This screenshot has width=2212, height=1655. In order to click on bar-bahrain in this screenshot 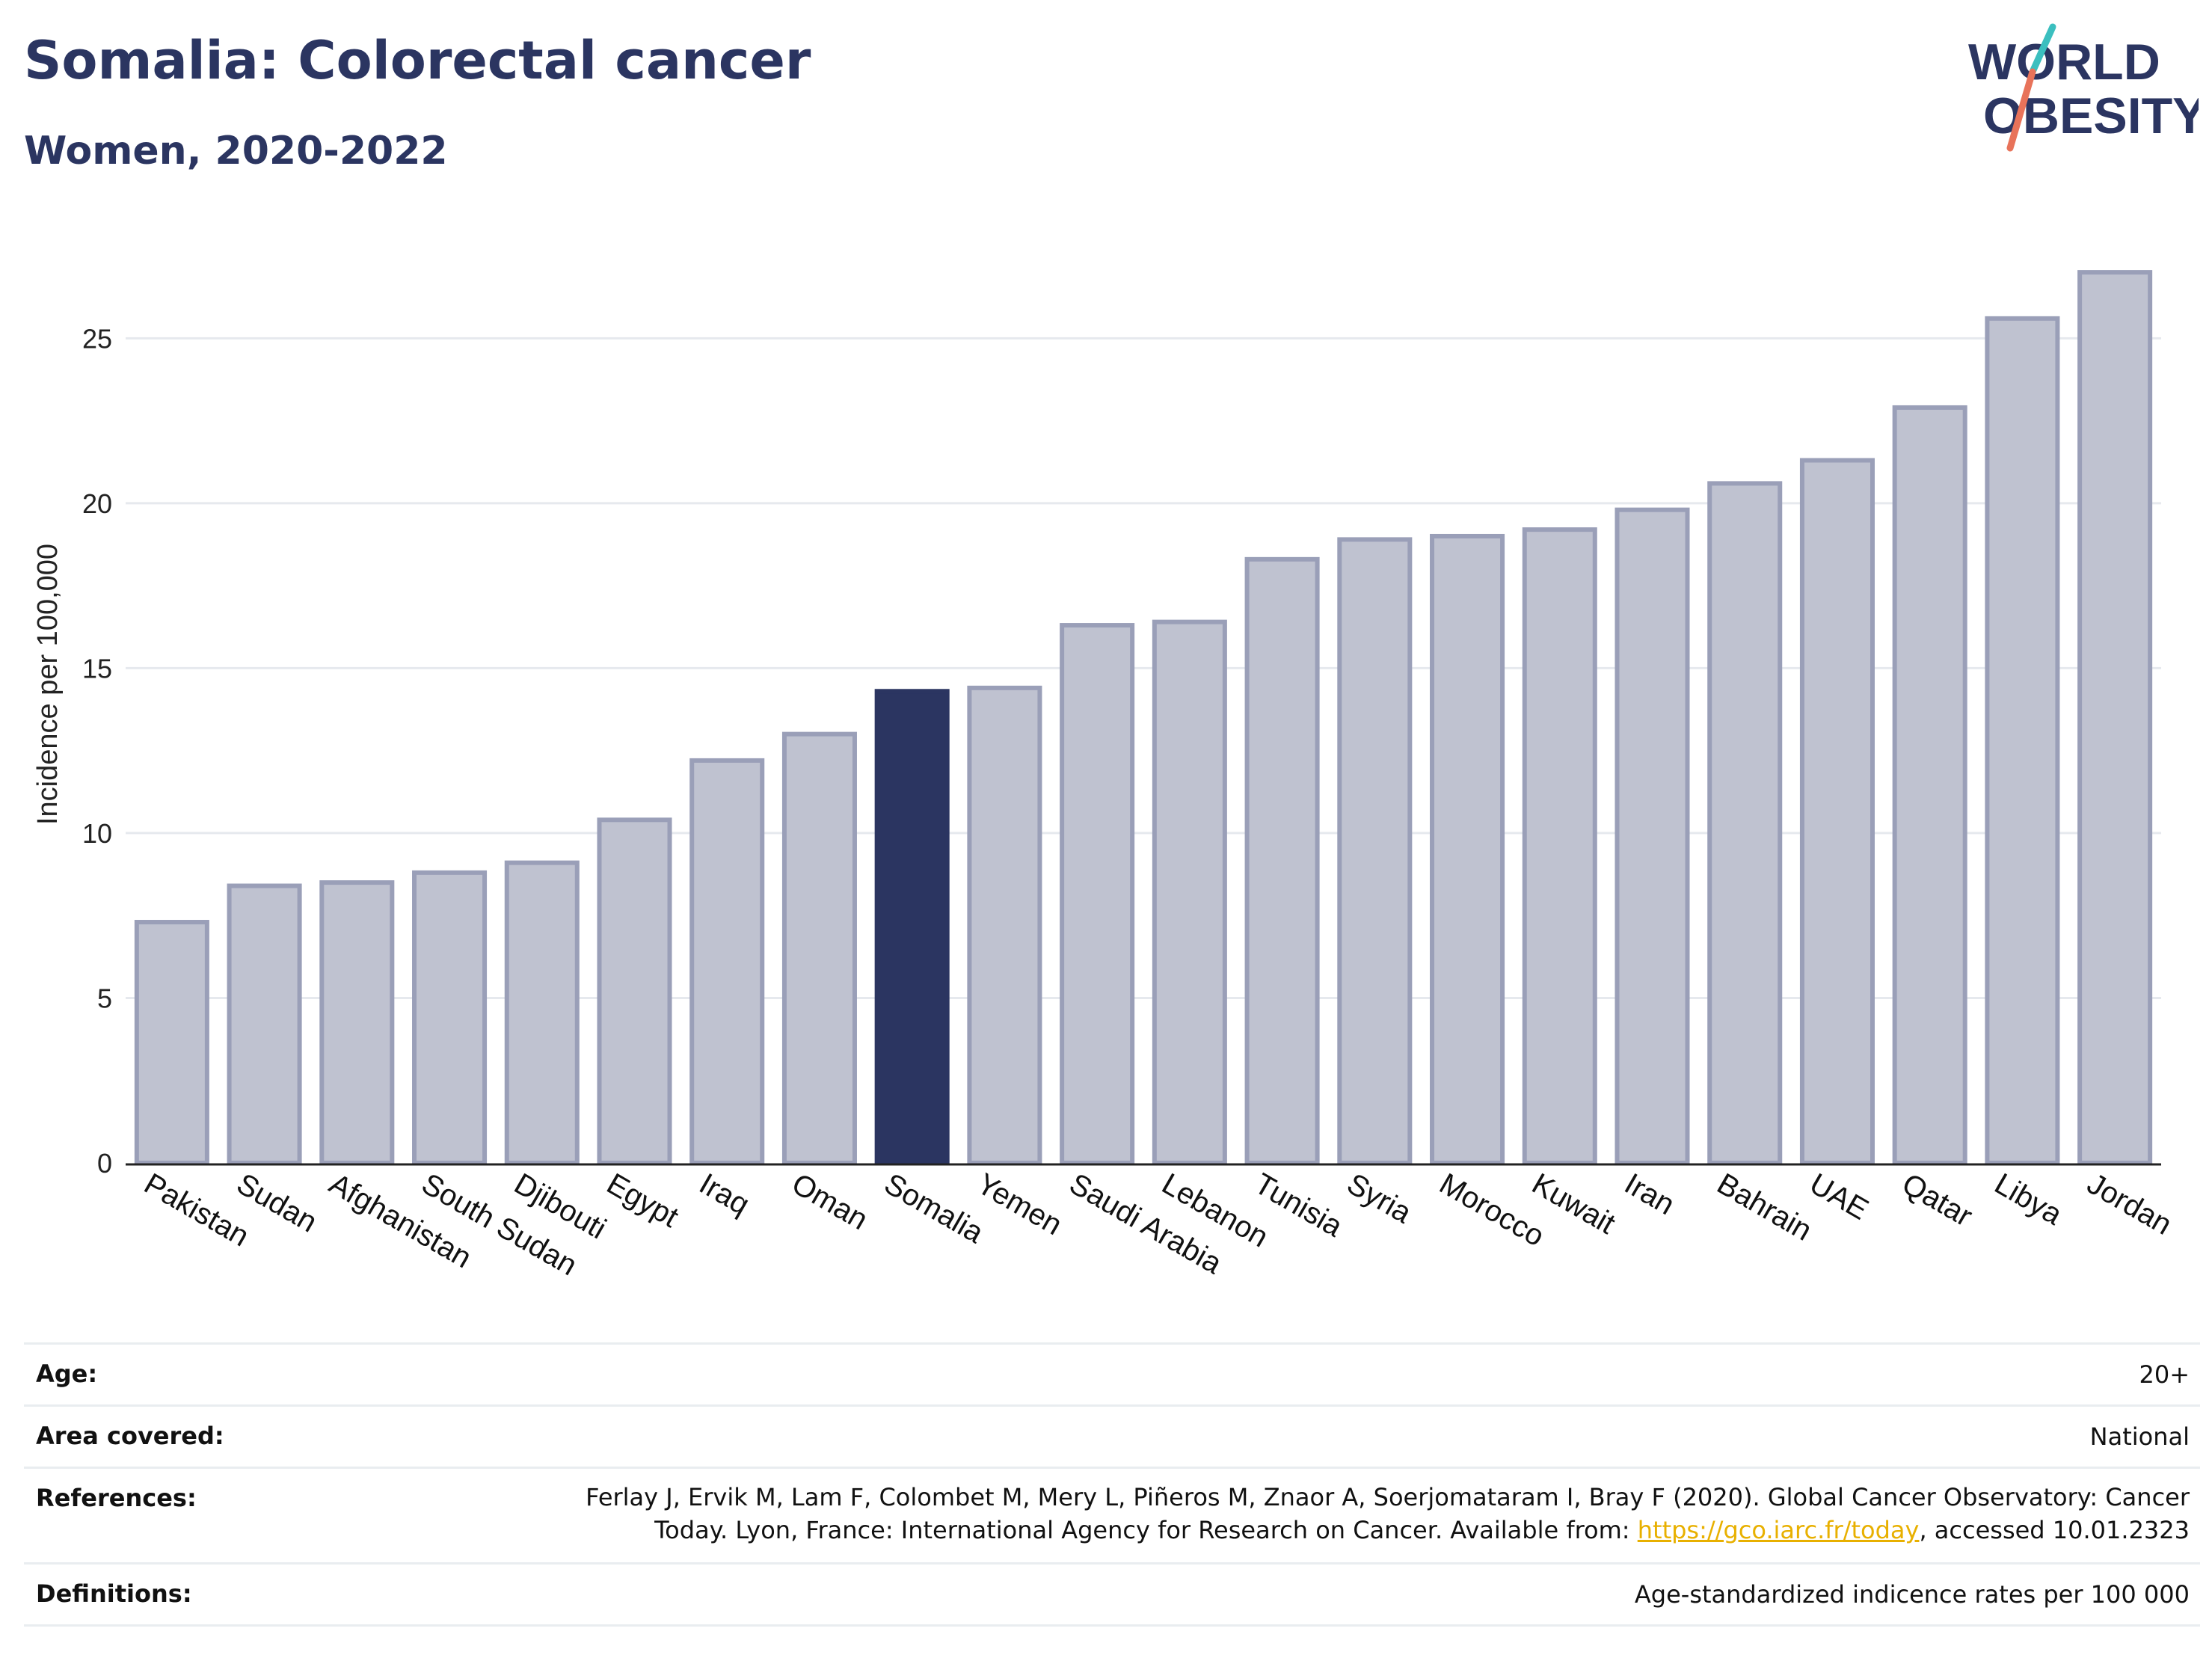, I will do `click(1745, 823)`.